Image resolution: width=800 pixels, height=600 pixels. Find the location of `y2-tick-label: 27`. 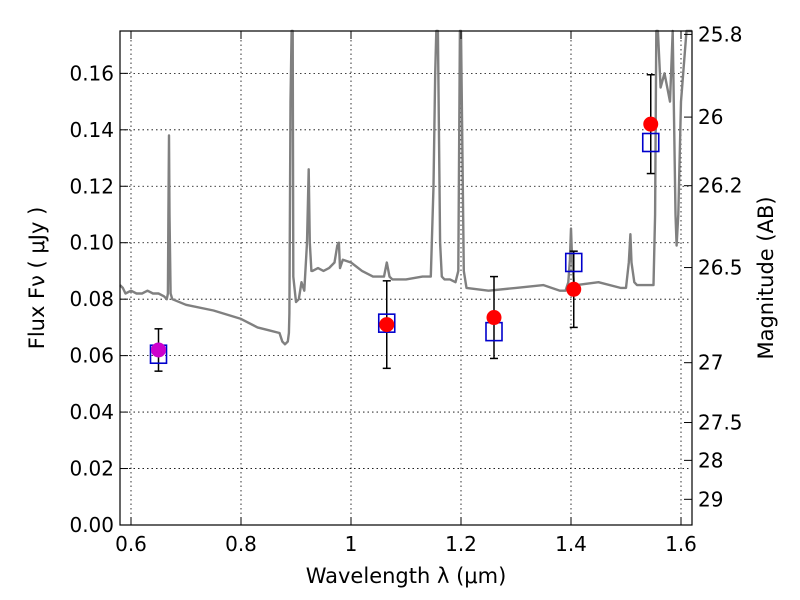

y2-tick-label: 27 is located at coordinates (710, 363).